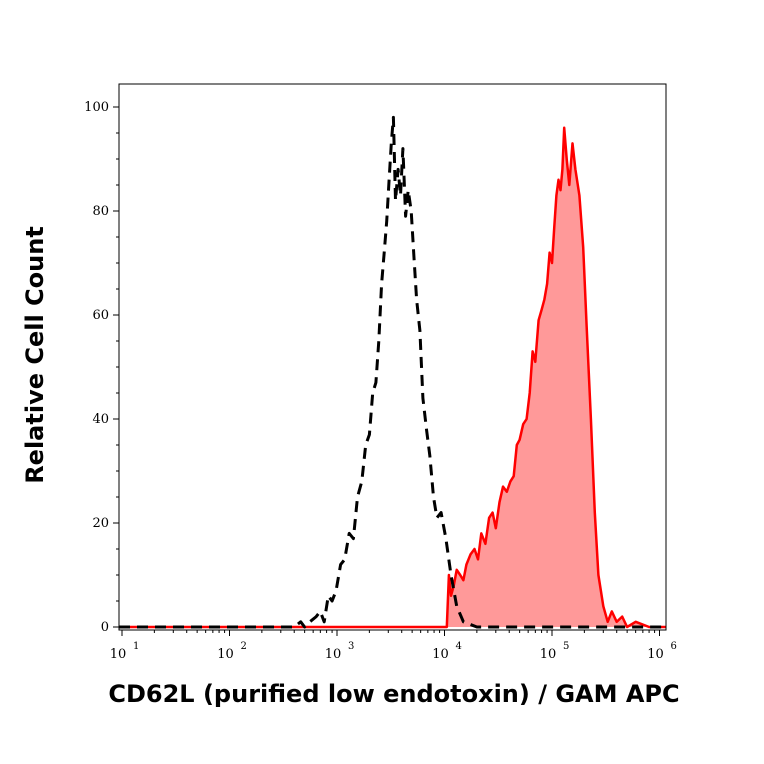 The image size is (764, 764). I want to click on y-tick-label: 20, so click(100, 523).